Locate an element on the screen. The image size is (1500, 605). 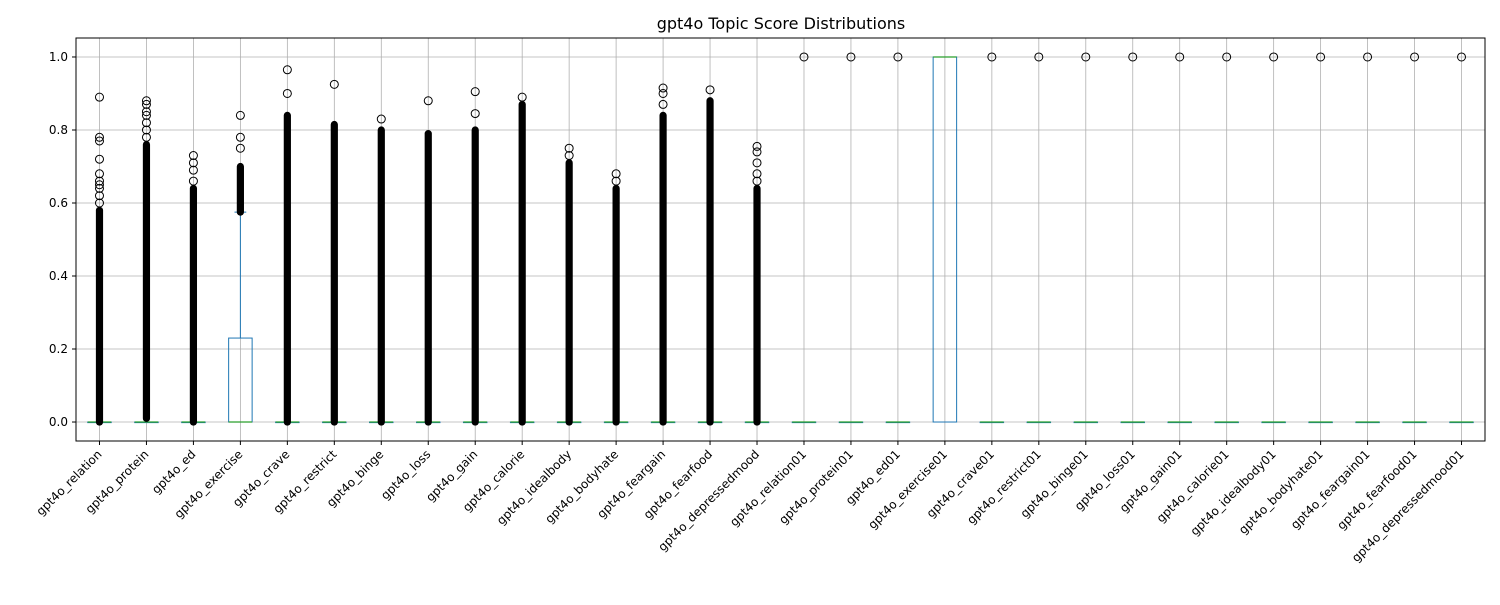
fliers-gpt4o_gain is located at coordinates (475, 256).